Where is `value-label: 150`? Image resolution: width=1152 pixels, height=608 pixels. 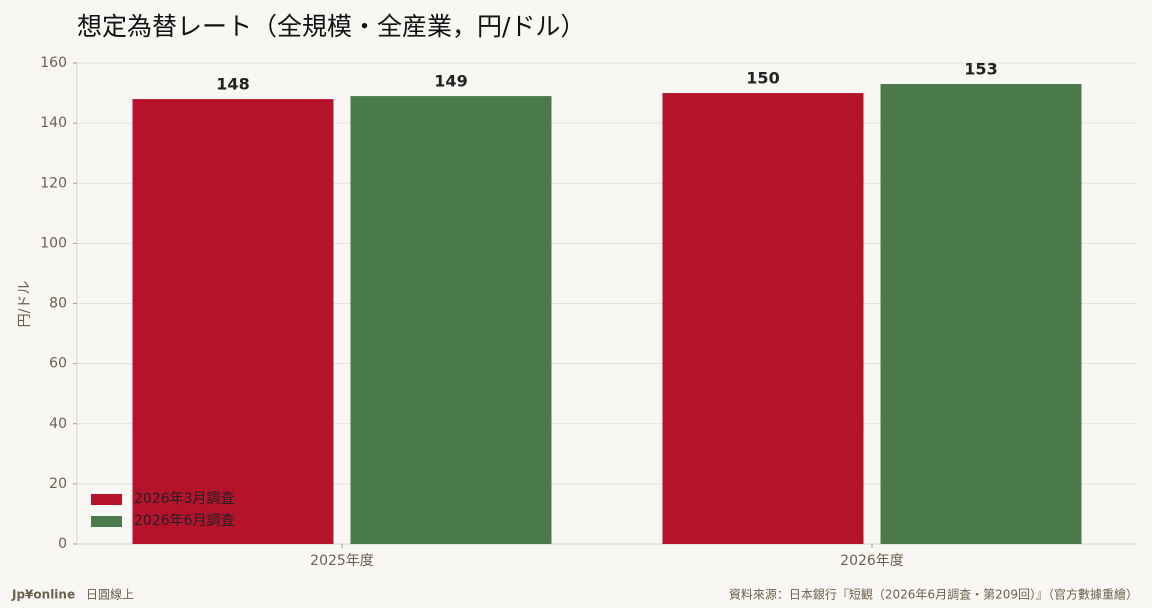
value-label: 150 is located at coordinates (762, 78).